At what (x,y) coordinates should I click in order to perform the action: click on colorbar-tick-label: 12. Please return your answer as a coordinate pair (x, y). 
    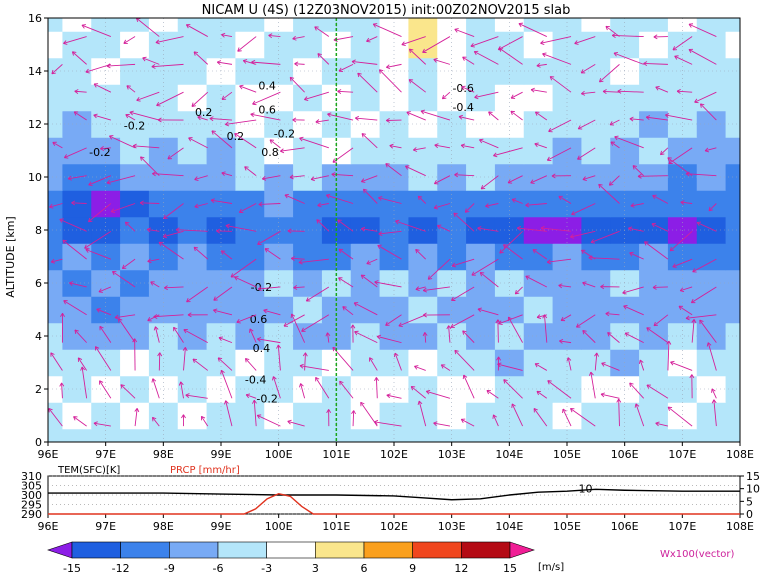
    Looking at the image, I should click on (461, 568).